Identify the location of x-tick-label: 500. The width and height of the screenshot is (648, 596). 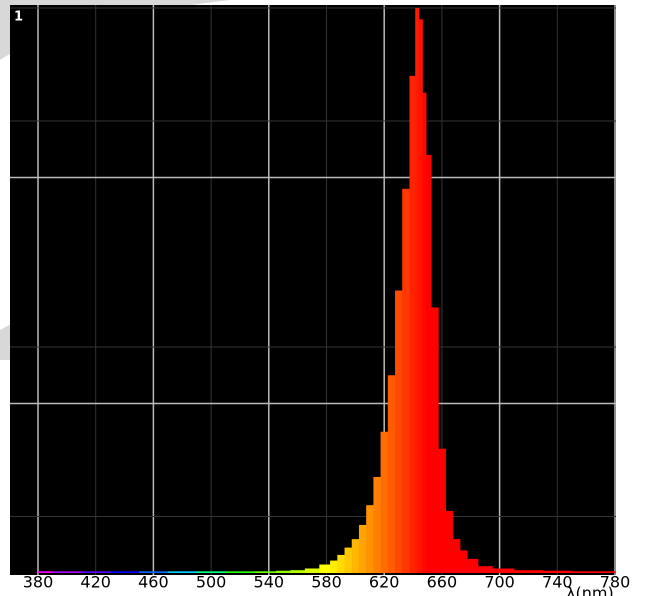
(211, 582).